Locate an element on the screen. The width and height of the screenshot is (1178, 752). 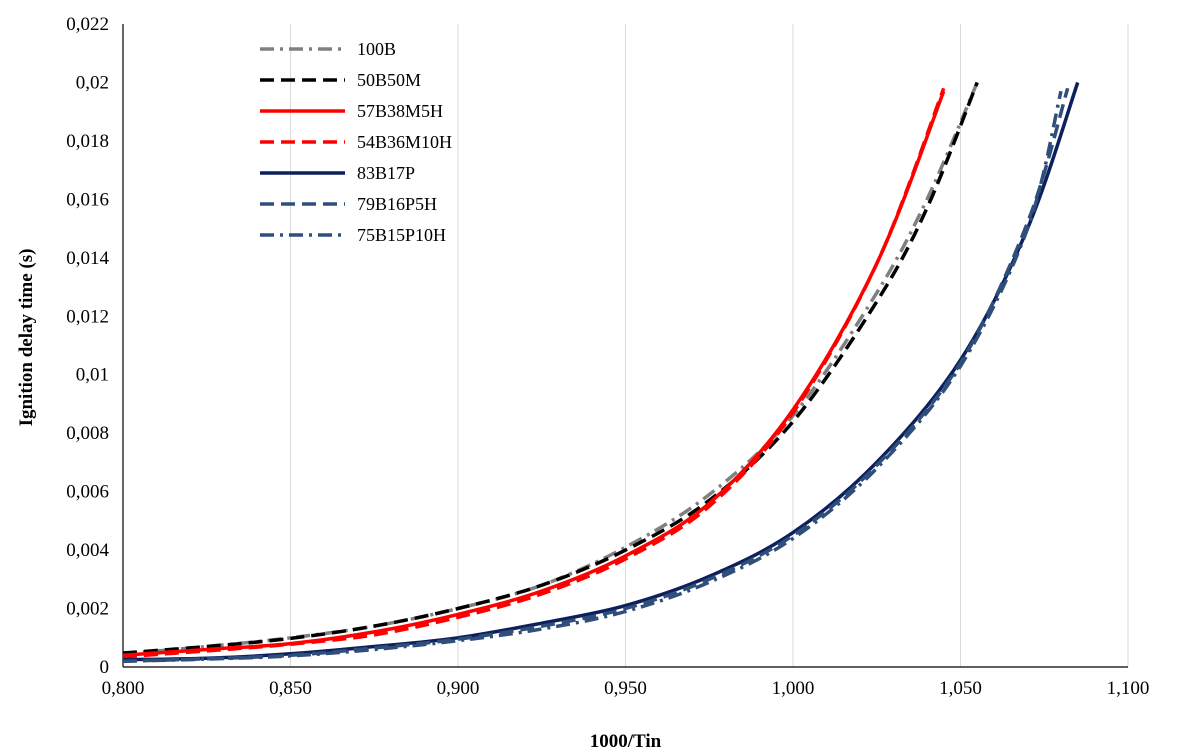
y-tick-label: 0,02 is located at coordinates (92, 82).